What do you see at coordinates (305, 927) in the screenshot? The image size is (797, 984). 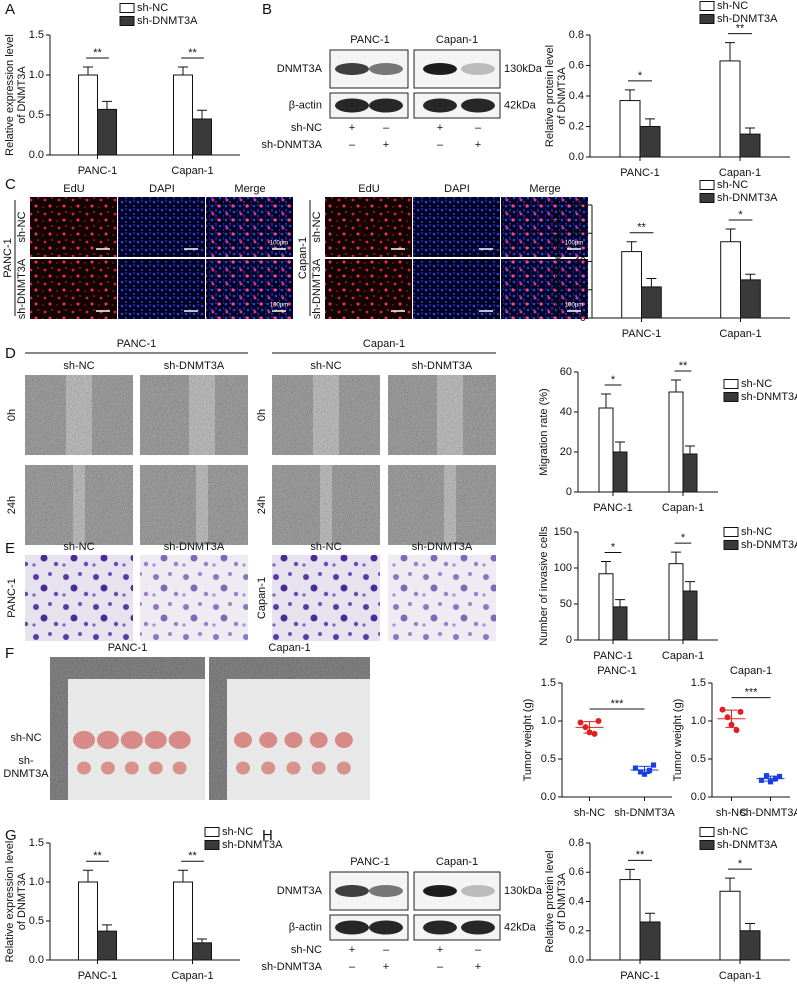 I see `blot-protein: β-actin` at bounding box center [305, 927].